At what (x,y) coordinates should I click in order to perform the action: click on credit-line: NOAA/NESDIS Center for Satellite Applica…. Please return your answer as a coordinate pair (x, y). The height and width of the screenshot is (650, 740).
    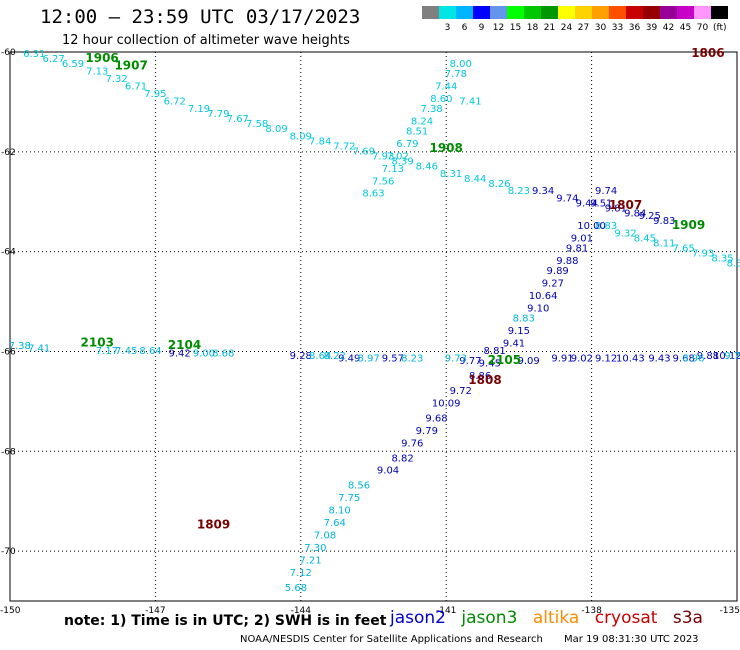
    Looking at the image, I should click on (478, 639).